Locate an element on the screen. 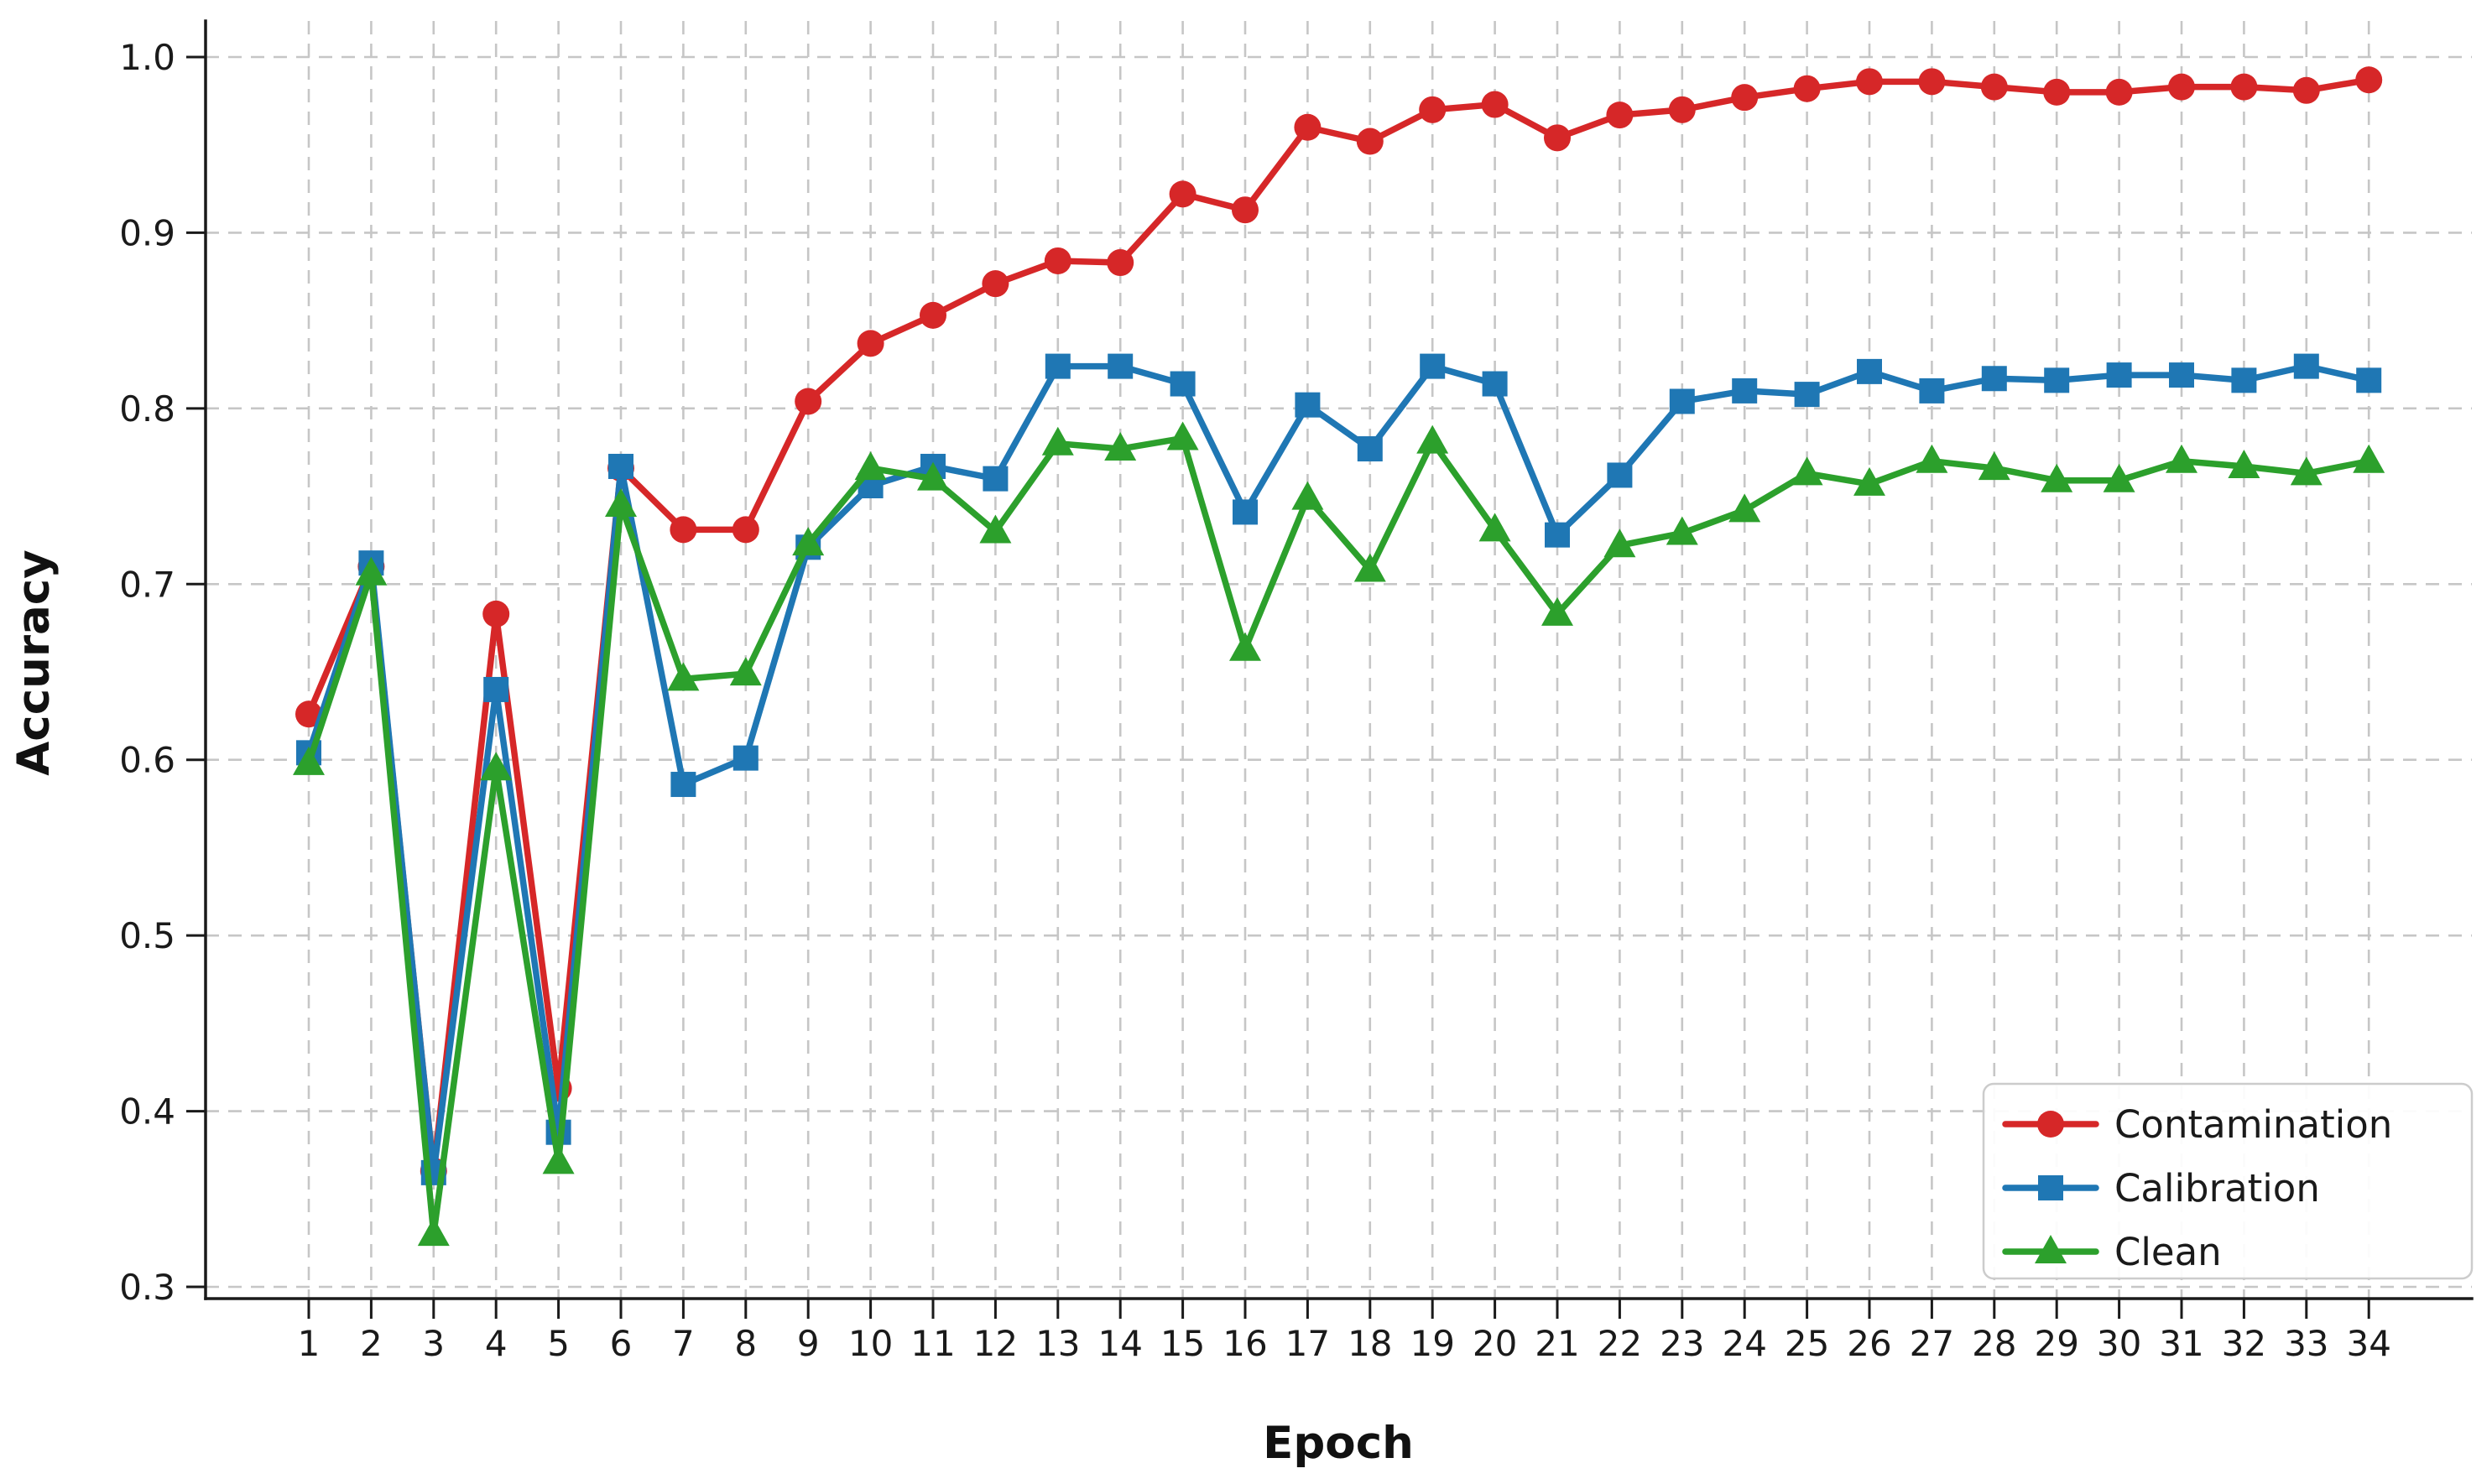 This screenshot has width=2492, height=1484. x-tick-label: 26 is located at coordinates (1869, 1343).